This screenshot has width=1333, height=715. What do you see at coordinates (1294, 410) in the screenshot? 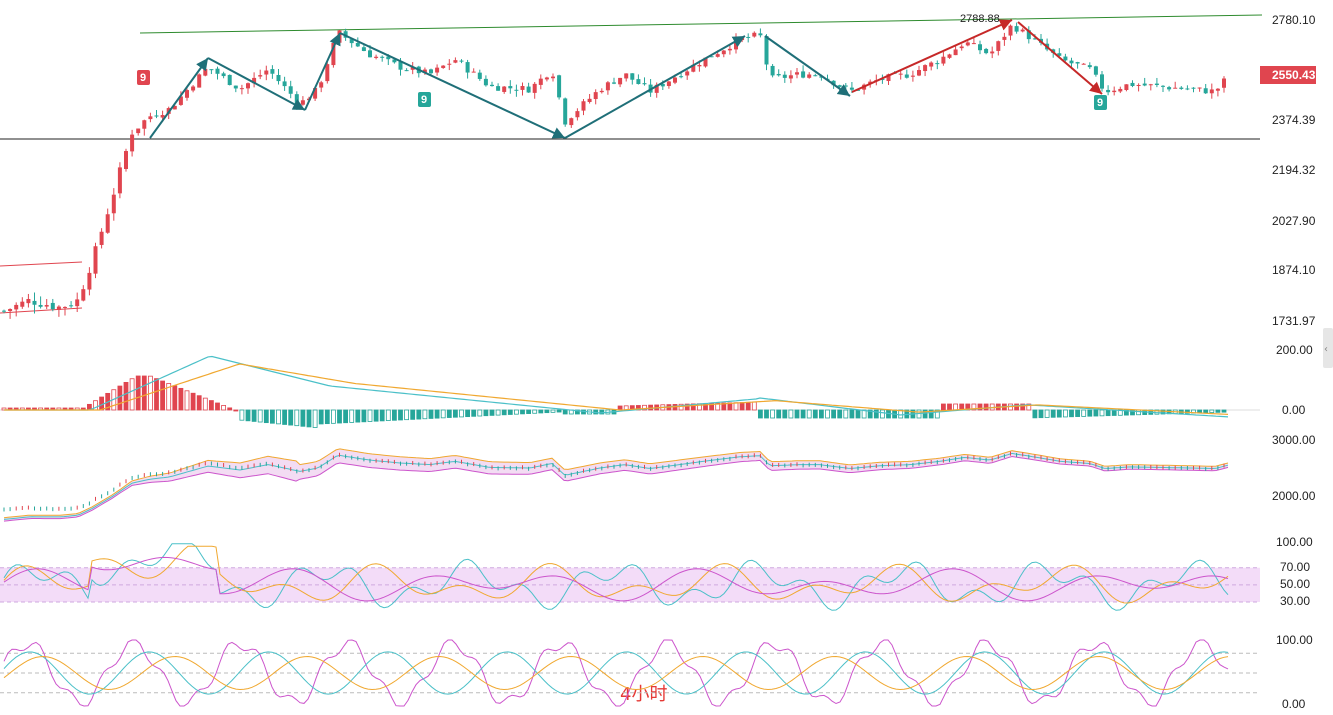
I see `macd-tick-0: 0.00` at bounding box center [1294, 410].